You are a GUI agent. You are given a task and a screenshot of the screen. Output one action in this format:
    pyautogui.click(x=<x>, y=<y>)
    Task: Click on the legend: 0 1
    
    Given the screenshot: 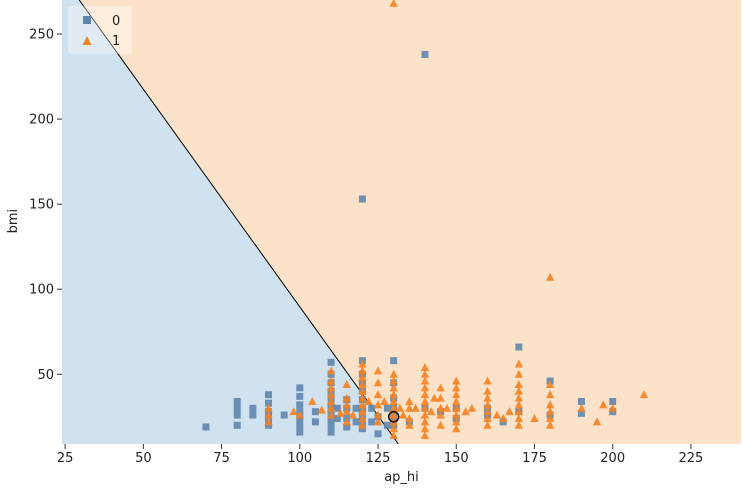 What is the action you would take?
    pyautogui.click(x=100, y=30)
    